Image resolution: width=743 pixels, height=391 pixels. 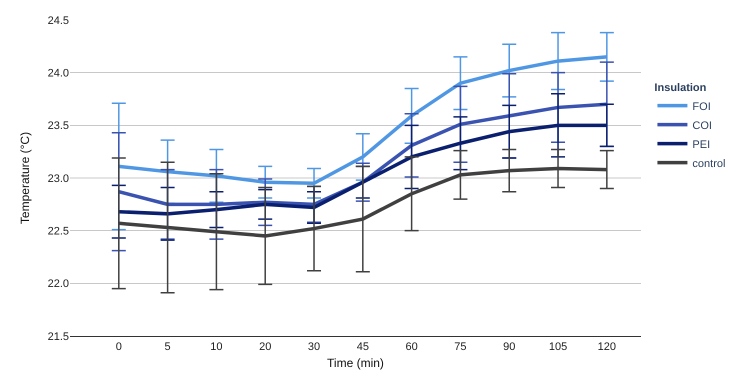 I want to click on x-tick-label: 5, so click(x=167, y=347).